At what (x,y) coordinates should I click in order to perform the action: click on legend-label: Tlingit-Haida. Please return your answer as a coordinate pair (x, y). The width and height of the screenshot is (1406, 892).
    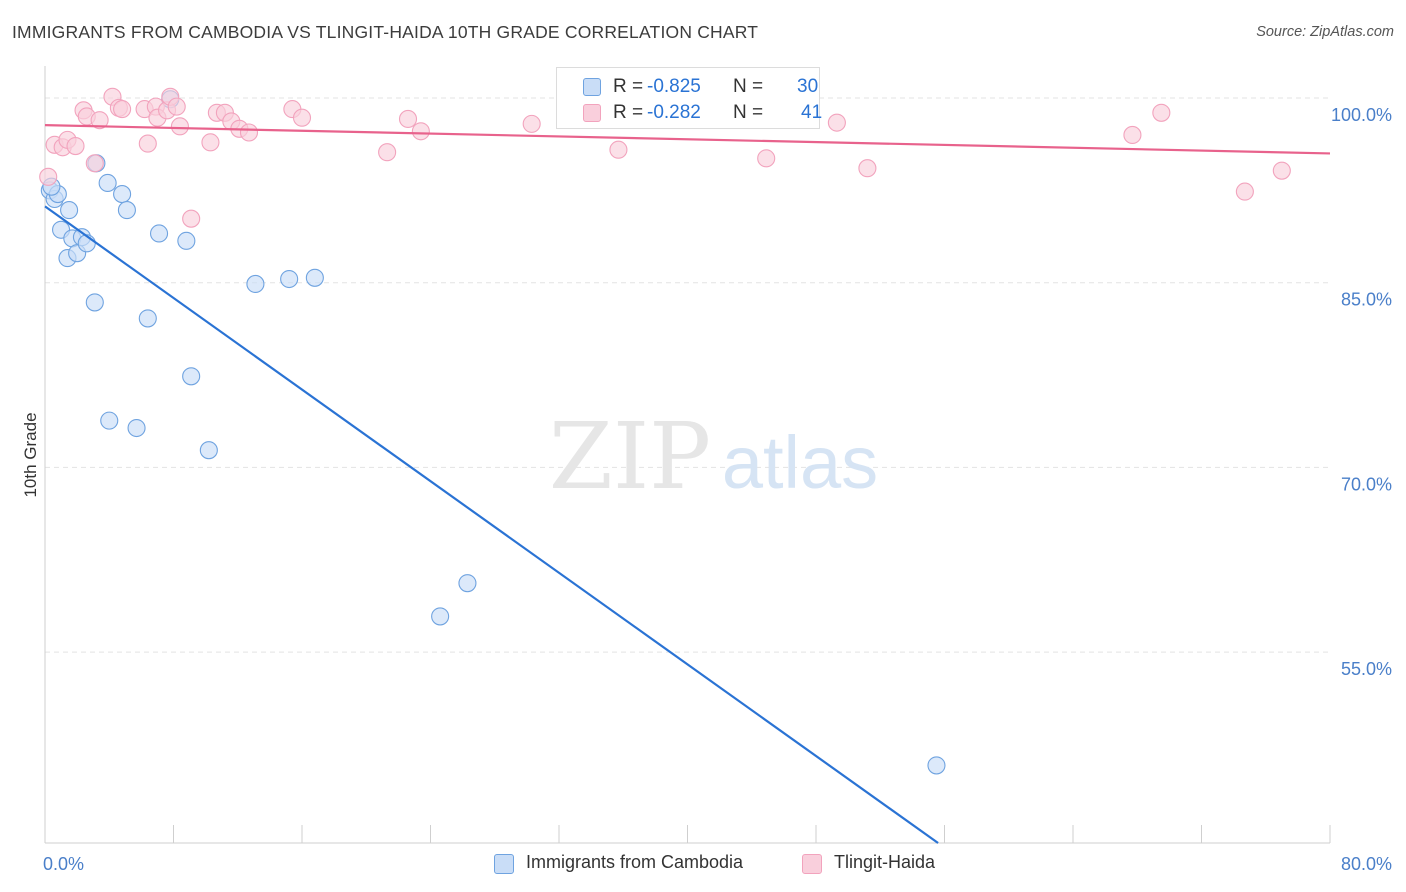
    Looking at the image, I should click on (885, 862).